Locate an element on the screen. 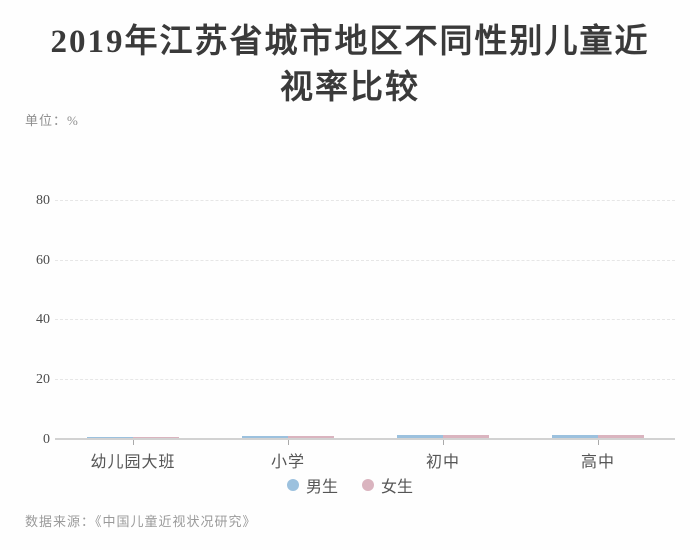 This screenshot has height=550, width=700. x-axis-label-2: 初中 is located at coordinates (443, 462).